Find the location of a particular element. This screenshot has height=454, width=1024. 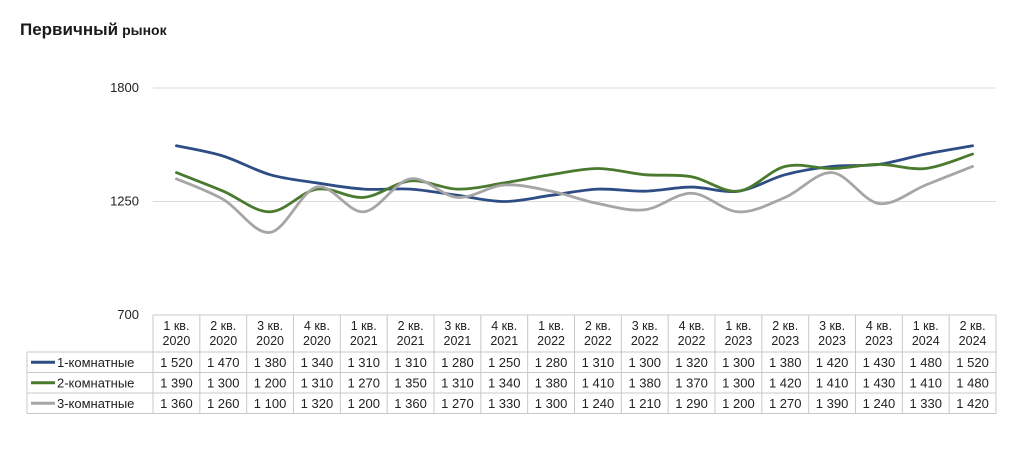

x-tick-label: 2 кв. 2022 is located at coordinates (598, 333).